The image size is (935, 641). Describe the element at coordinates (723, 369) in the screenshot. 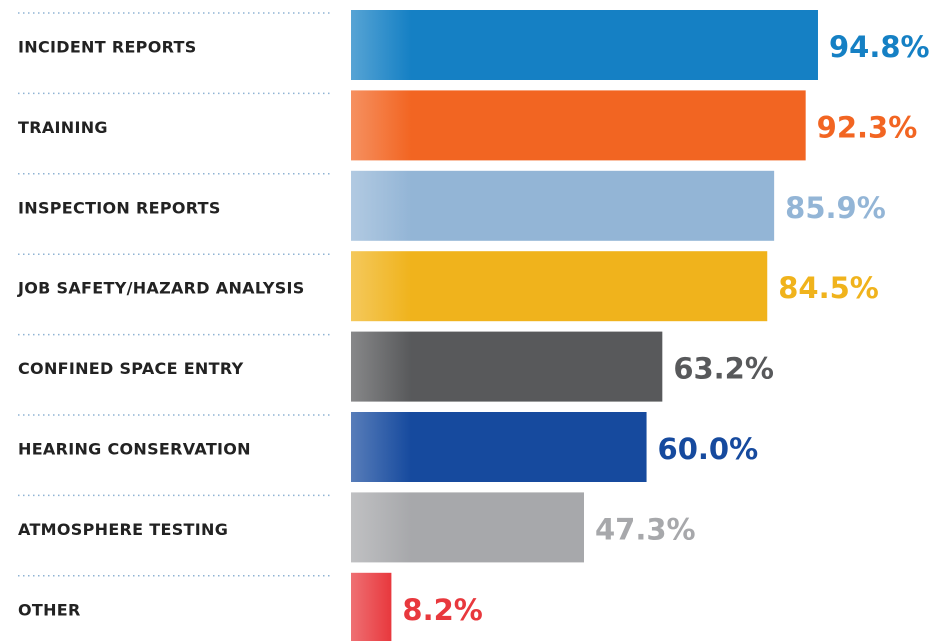

I see `value-label: 63.2%` at that location.